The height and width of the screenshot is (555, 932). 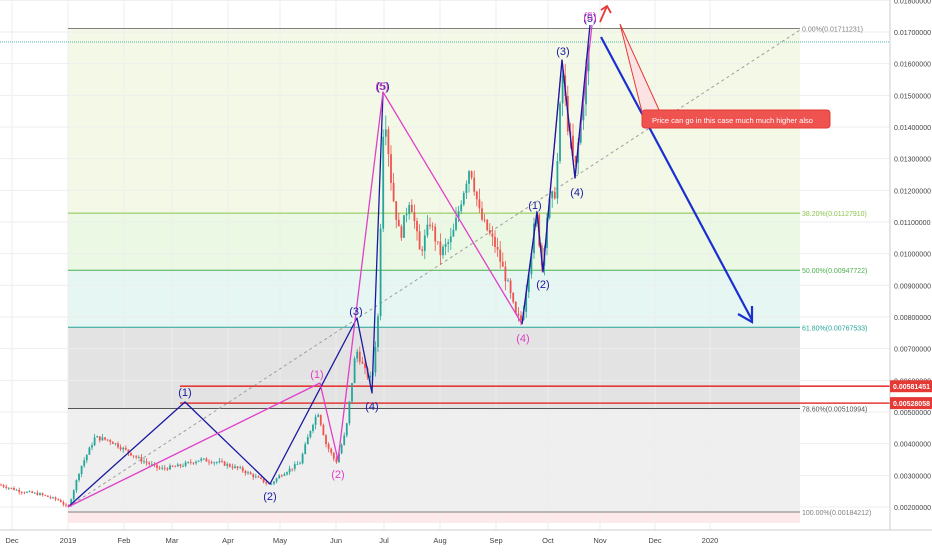 What do you see at coordinates (316, 375) in the screenshot?
I see `wave-label-pink: (1)` at bounding box center [316, 375].